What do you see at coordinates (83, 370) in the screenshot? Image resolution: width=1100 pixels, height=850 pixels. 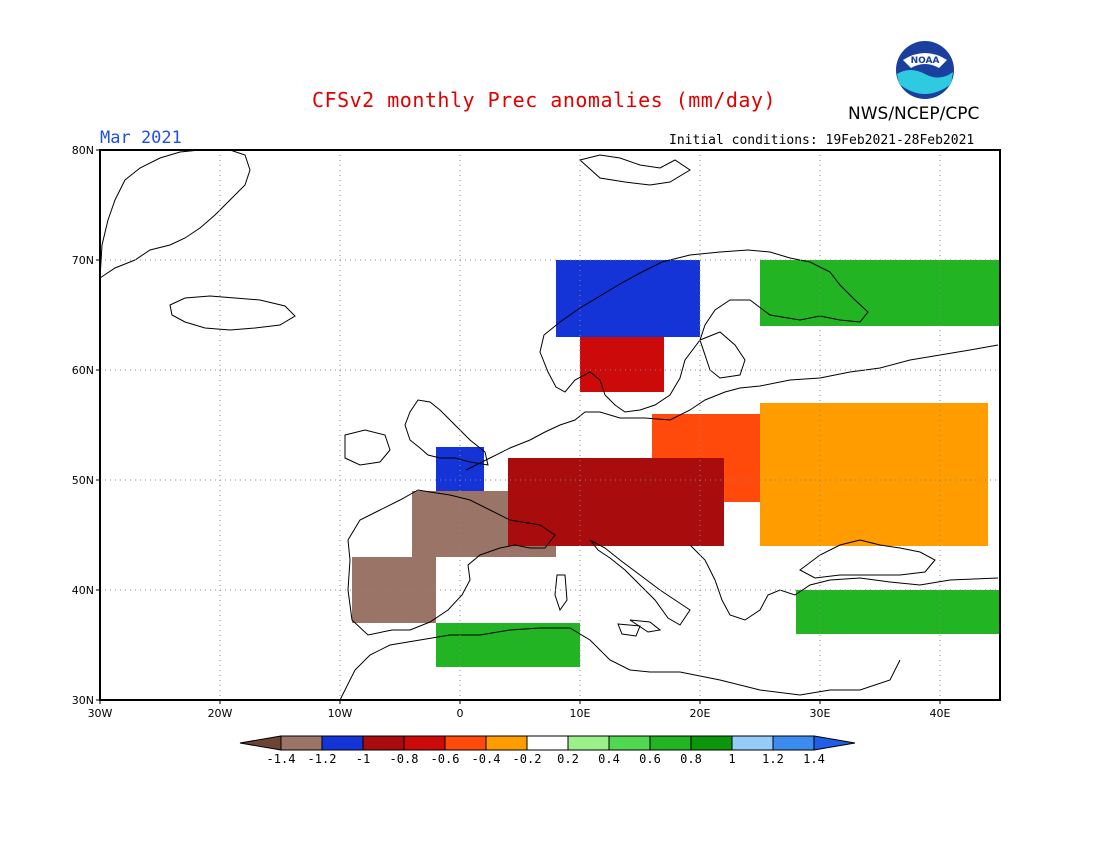 I see `lat-tick-label: 60N` at bounding box center [83, 370].